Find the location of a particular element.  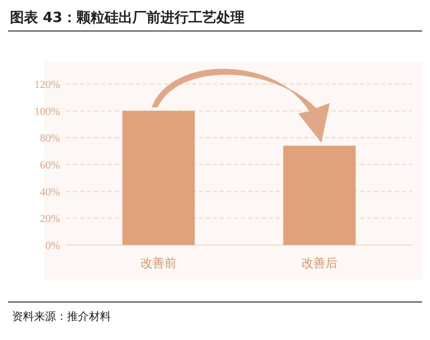

chart-title: 图表 43：颗粒硅出厂前进行工艺处理 is located at coordinates (127, 18).